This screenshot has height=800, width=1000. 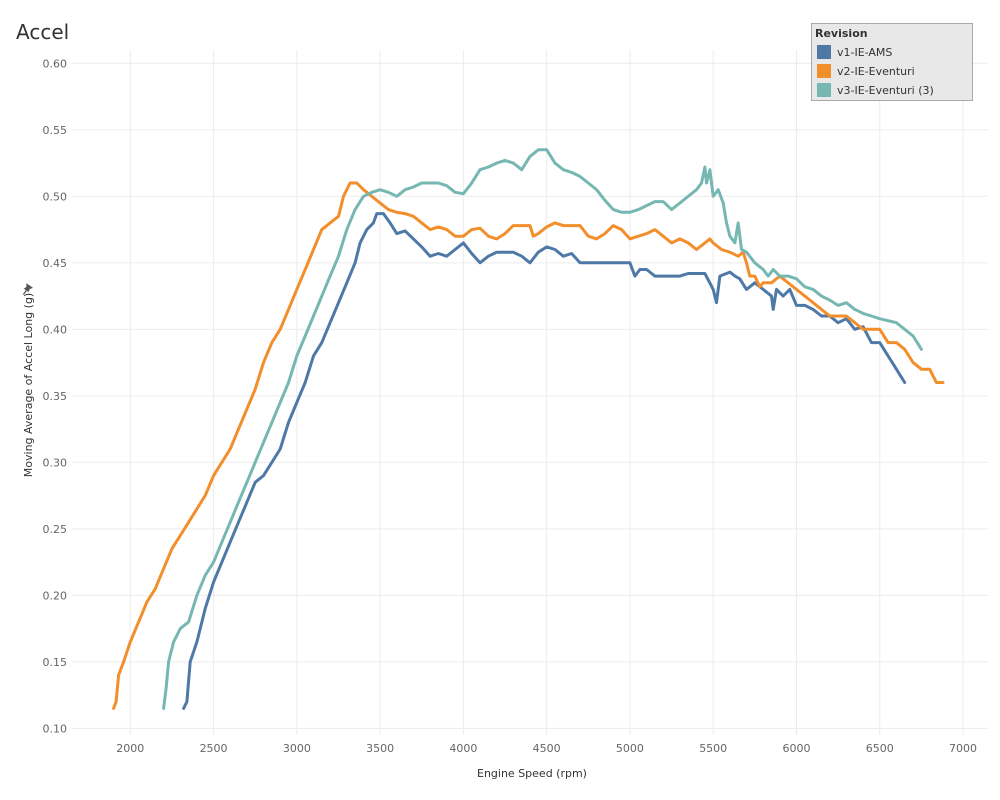 I want to click on chart-title: Accel, so click(x=43, y=32).